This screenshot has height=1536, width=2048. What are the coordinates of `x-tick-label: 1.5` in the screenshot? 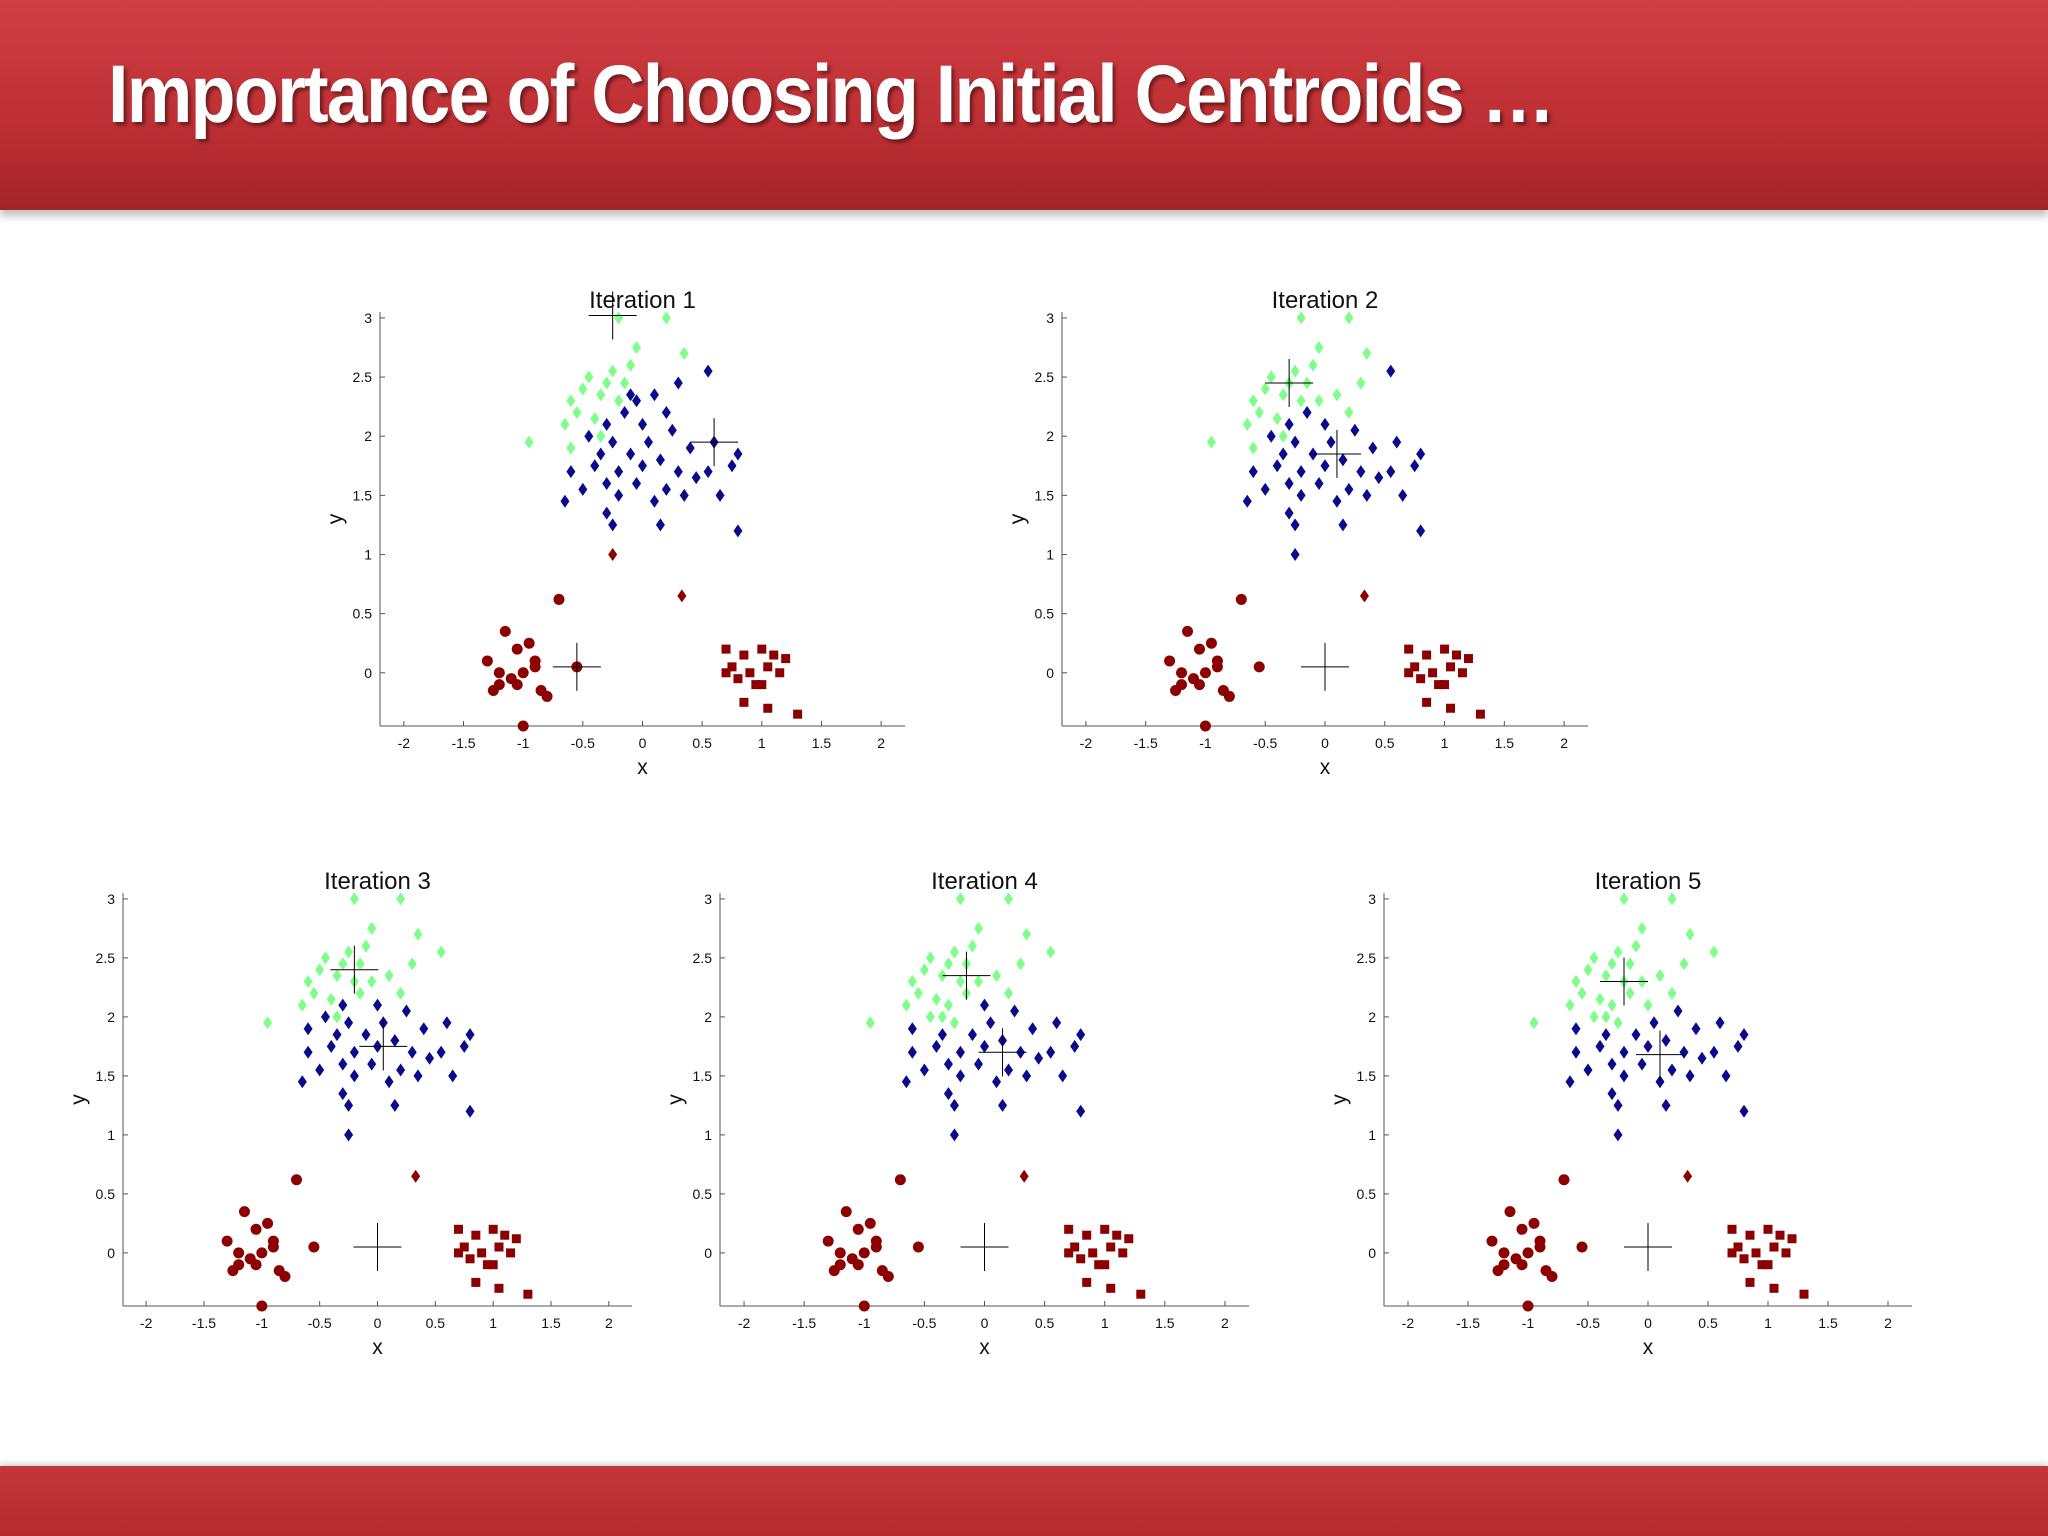 It's located at (1828, 1323).